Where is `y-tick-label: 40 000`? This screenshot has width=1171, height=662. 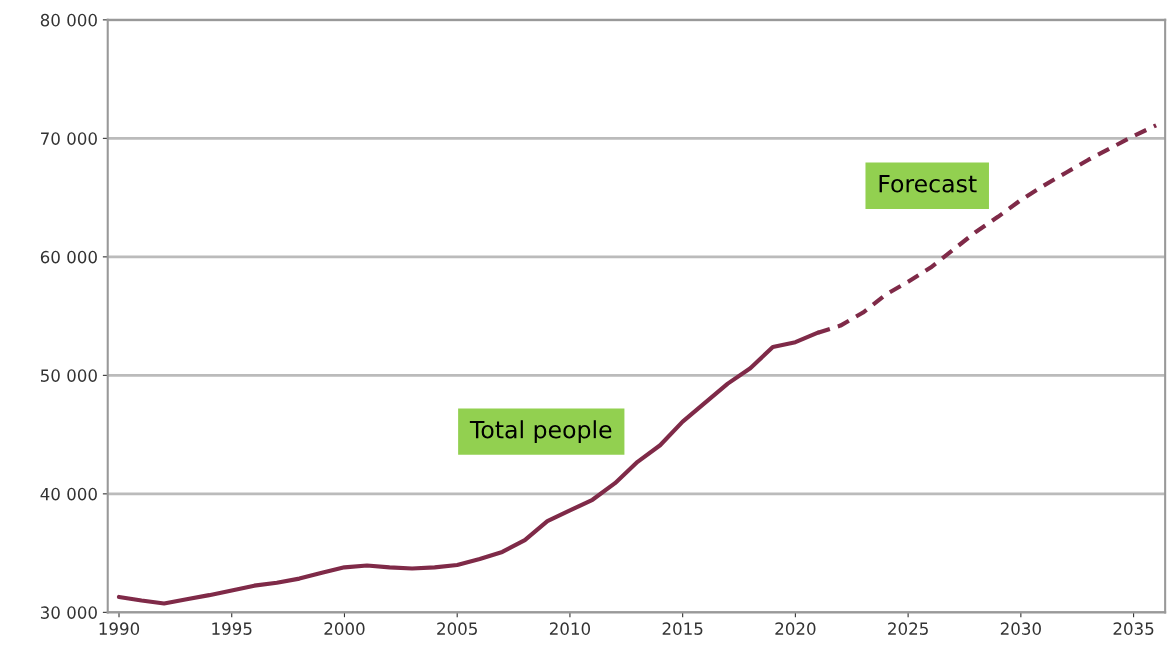 y-tick-label: 40 000 is located at coordinates (68, 494).